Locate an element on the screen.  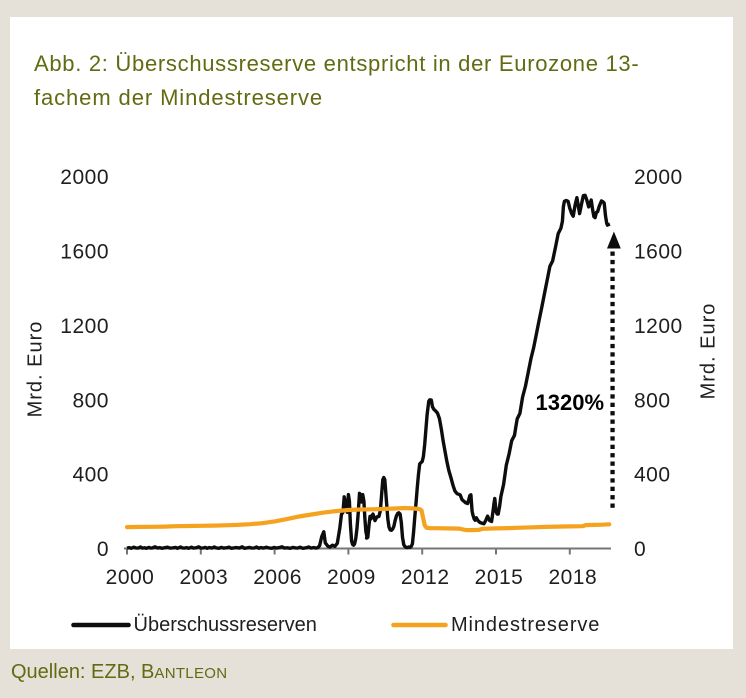
svg-text: 2009 is located at coordinates (351, 577).